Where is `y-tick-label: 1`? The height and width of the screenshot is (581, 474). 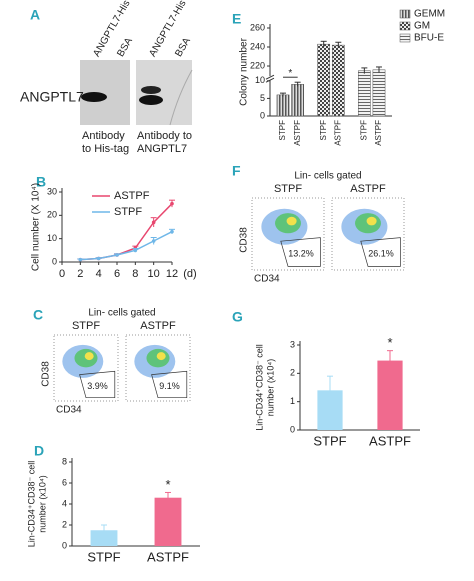 y-tick-label: 1 is located at coordinates (292, 401).